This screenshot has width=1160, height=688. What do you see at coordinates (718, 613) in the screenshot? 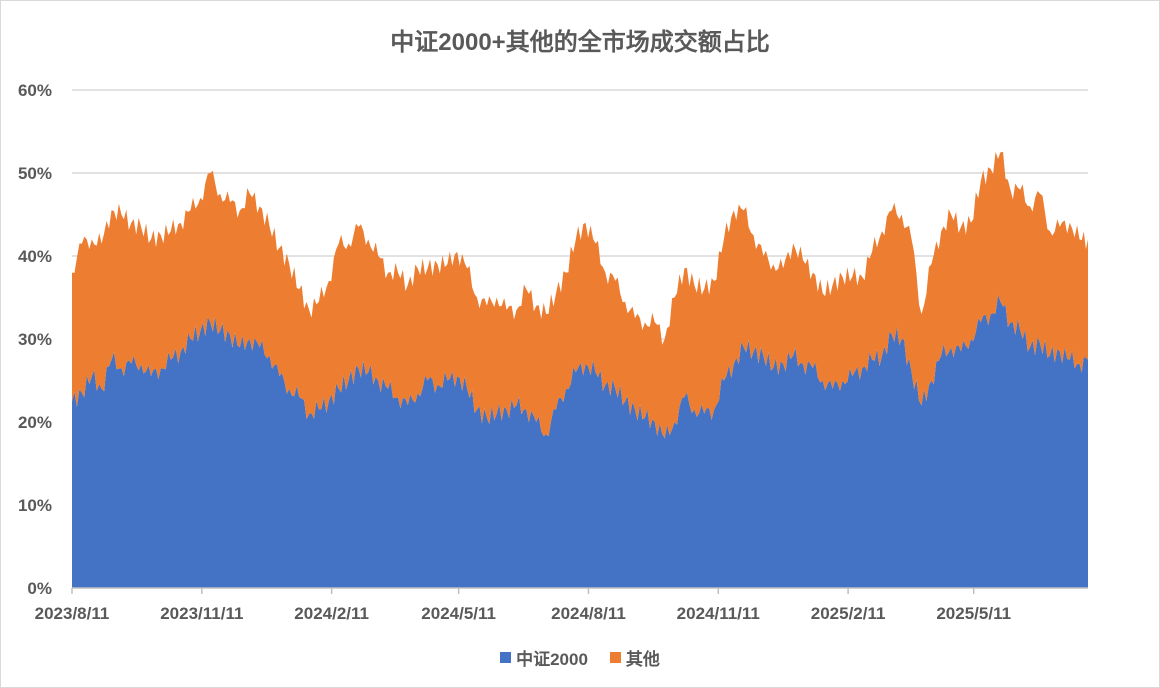
I see `x-tick-label: 2024/11/11` at bounding box center [718, 613].